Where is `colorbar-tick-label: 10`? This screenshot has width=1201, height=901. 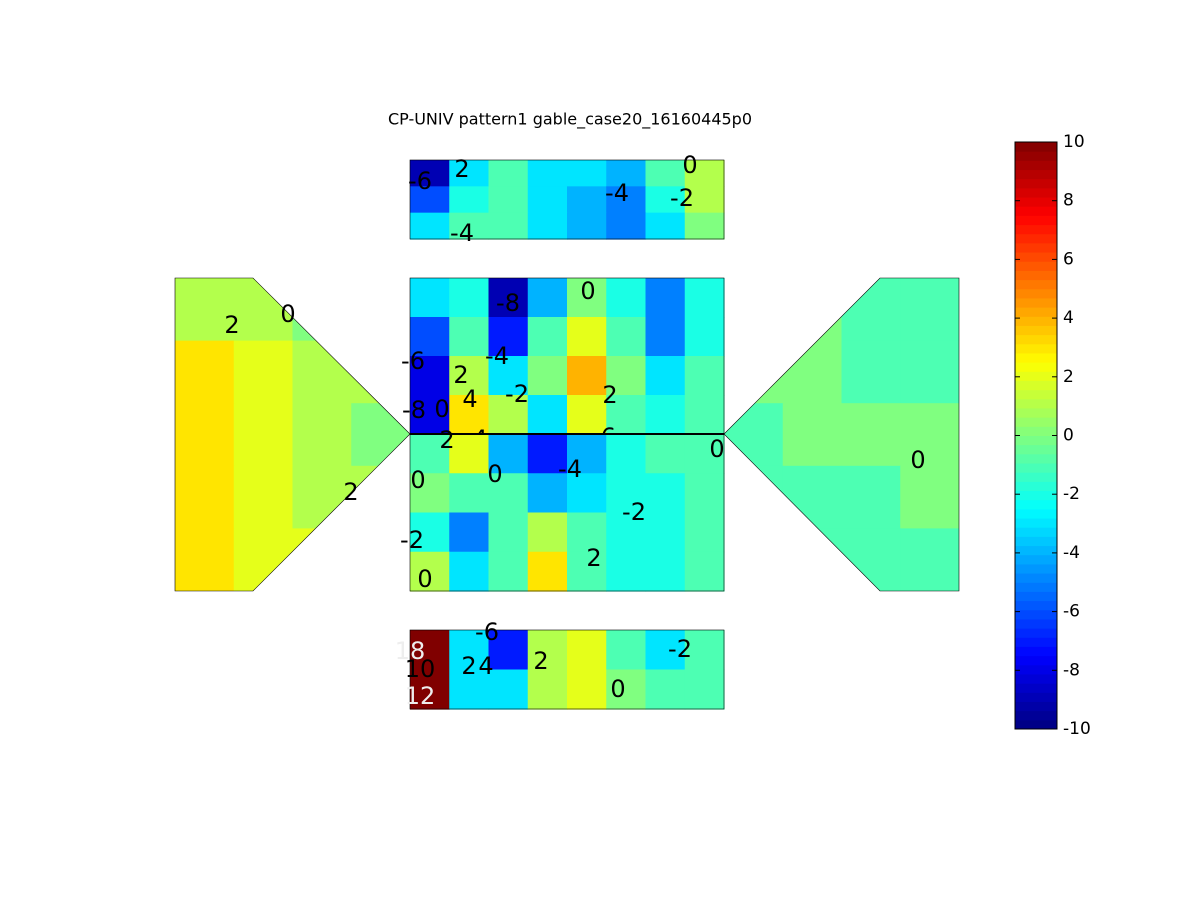 colorbar-tick-label: 10 is located at coordinates (1074, 142).